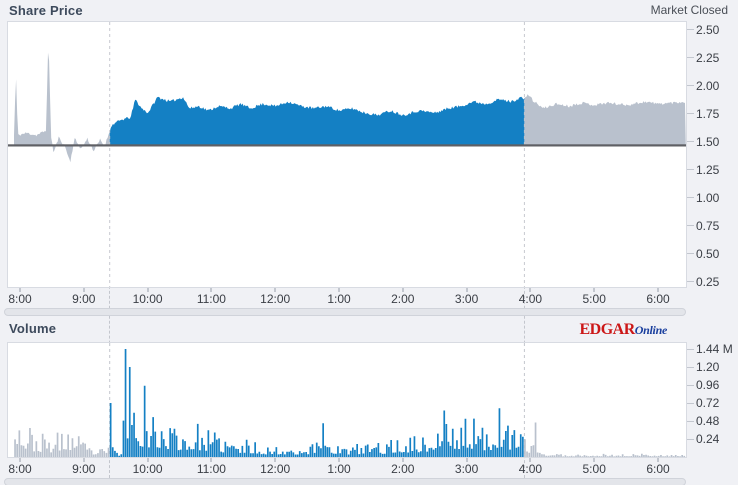 This screenshot has width=738, height=485. Describe the element at coordinates (708, 385) in the screenshot. I see `volume-y-tick-label: 0.96` at that location.